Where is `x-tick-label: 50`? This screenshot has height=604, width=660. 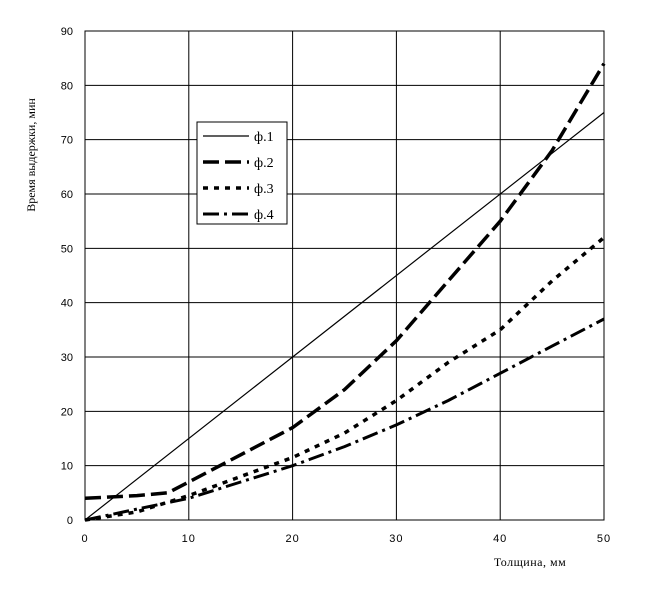 x-tick-label: 50 is located at coordinates (604, 539).